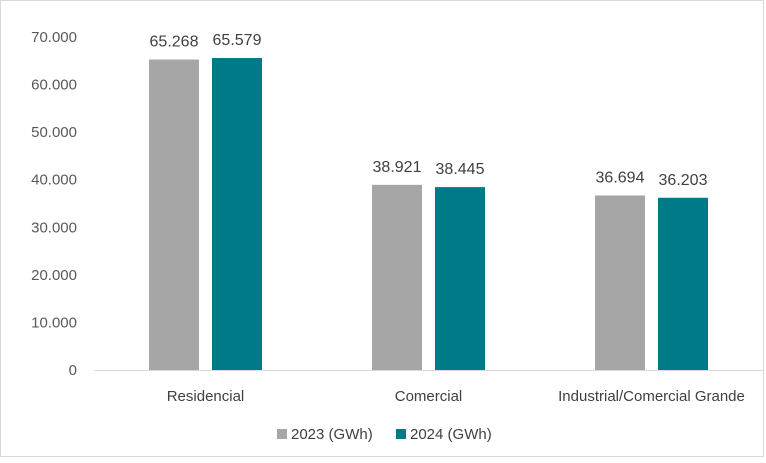 This screenshot has width=766, height=463. Describe the element at coordinates (651, 396) in the screenshot. I see `category-label: Industrial/Comercial Grande` at that location.